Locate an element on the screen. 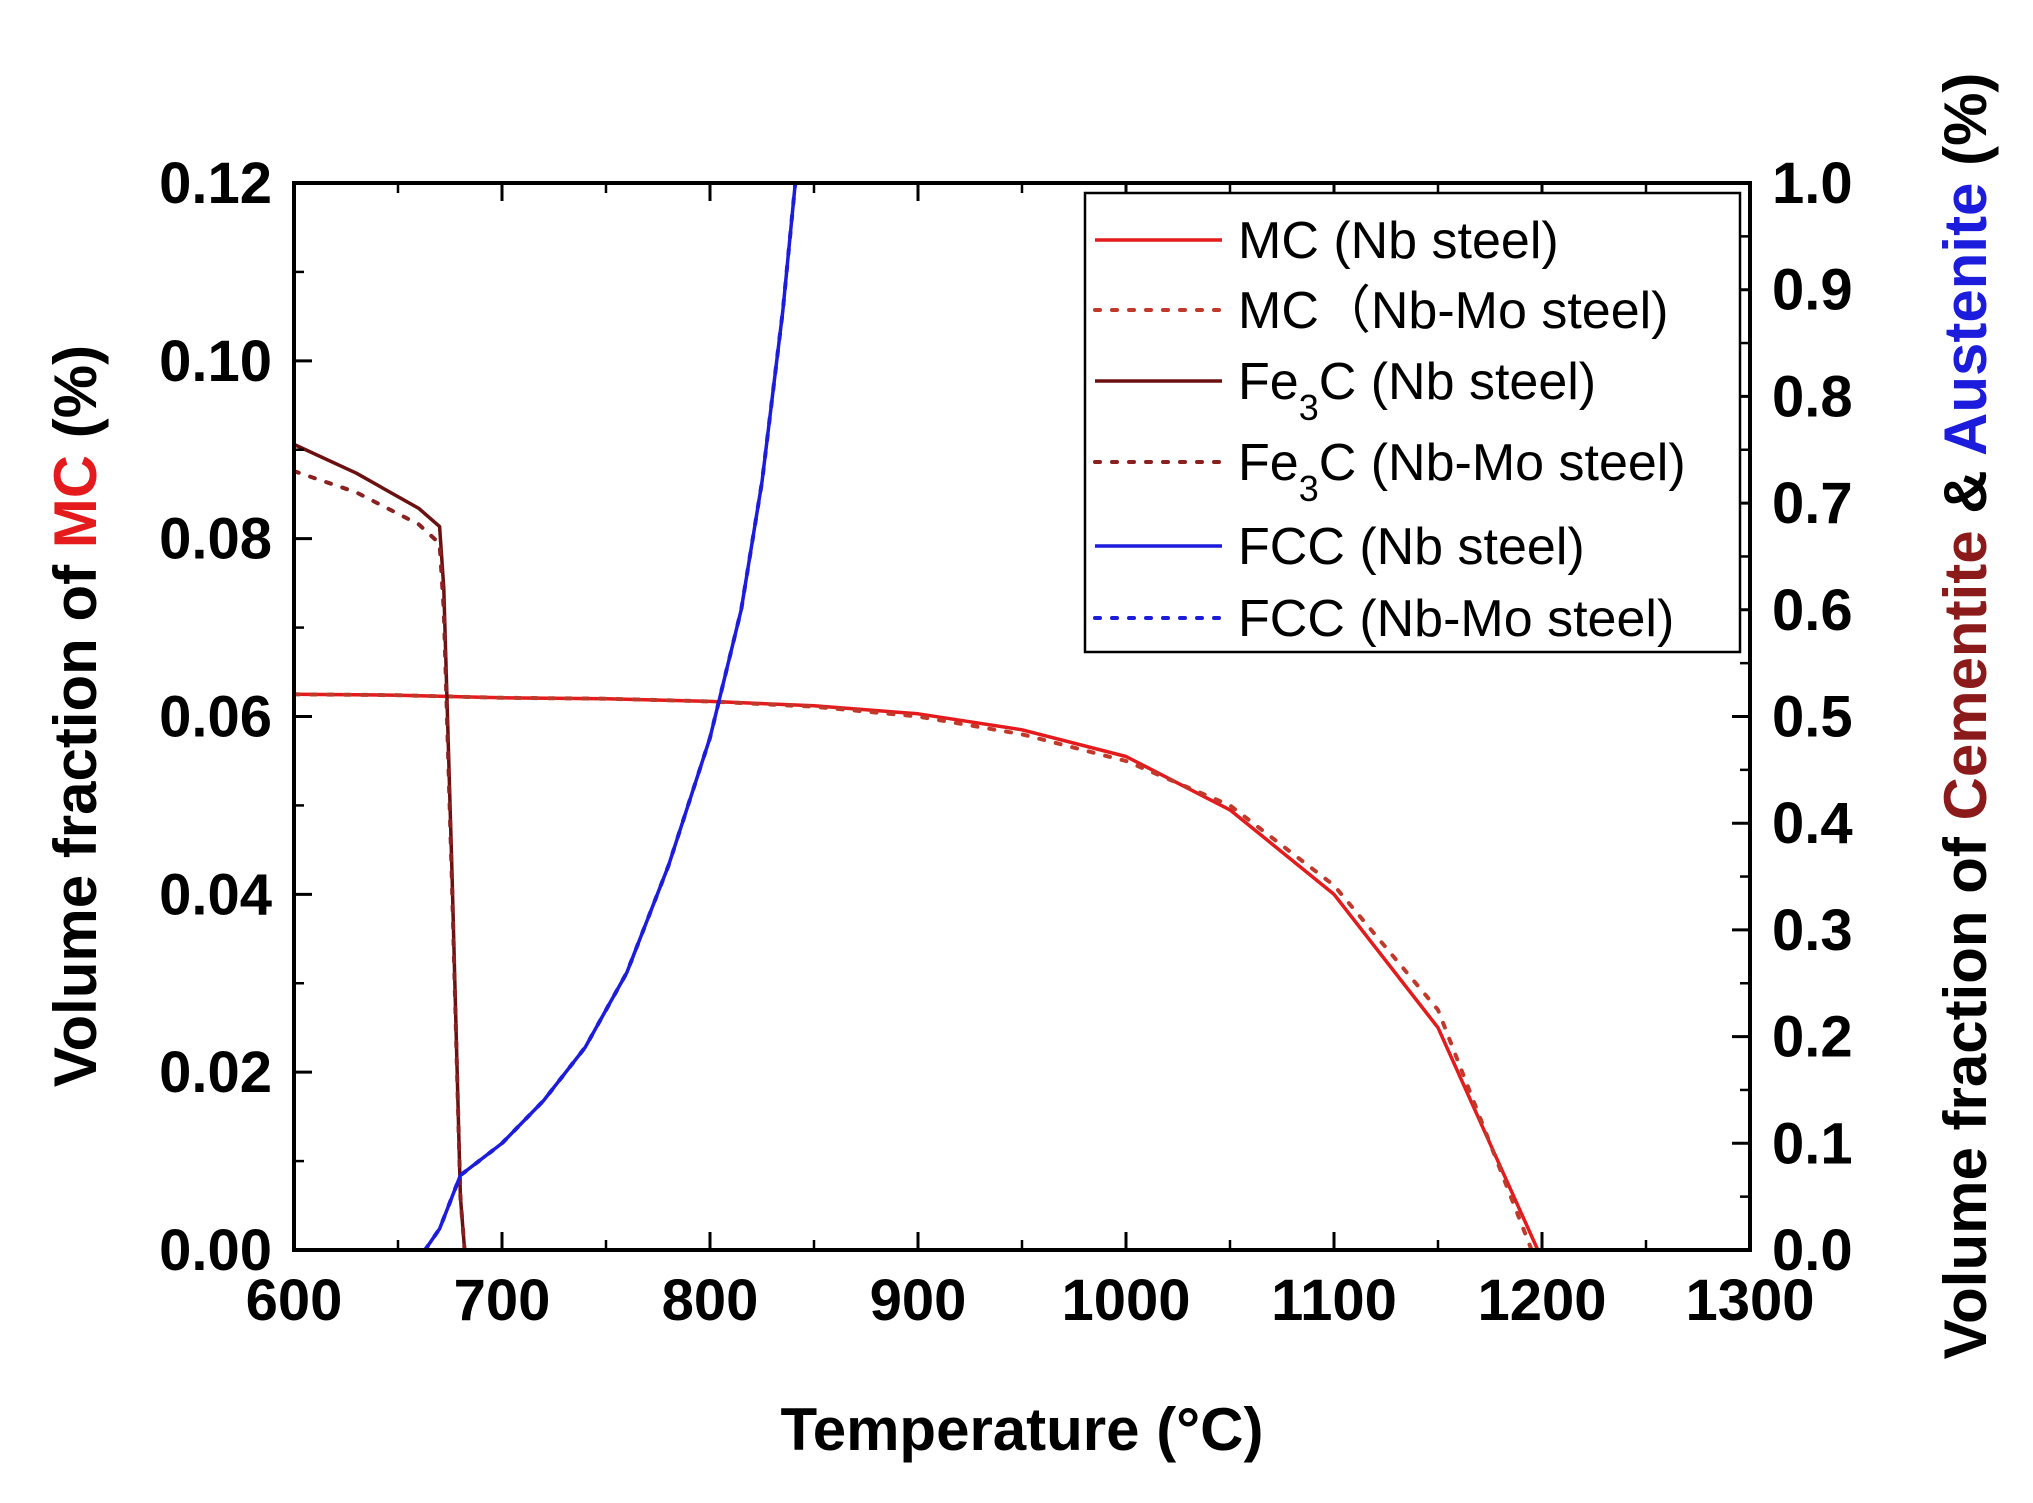 The width and height of the screenshot is (2033, 1503). right-y-tick-label: 0.4 is located at coordinates (1812, 823).